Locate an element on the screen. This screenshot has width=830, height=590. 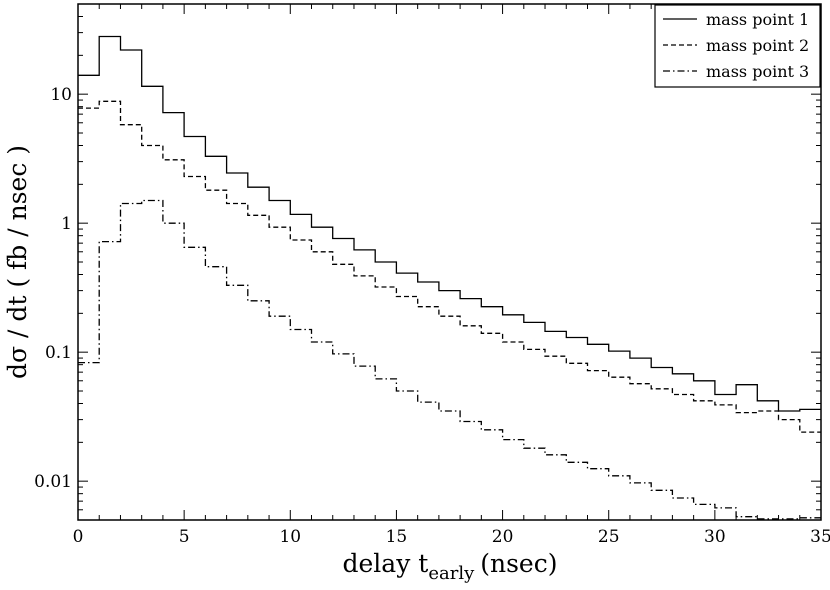
y-axis-label: dσ / dt ( fb / nsec ) is located at coordinates (17, 262).